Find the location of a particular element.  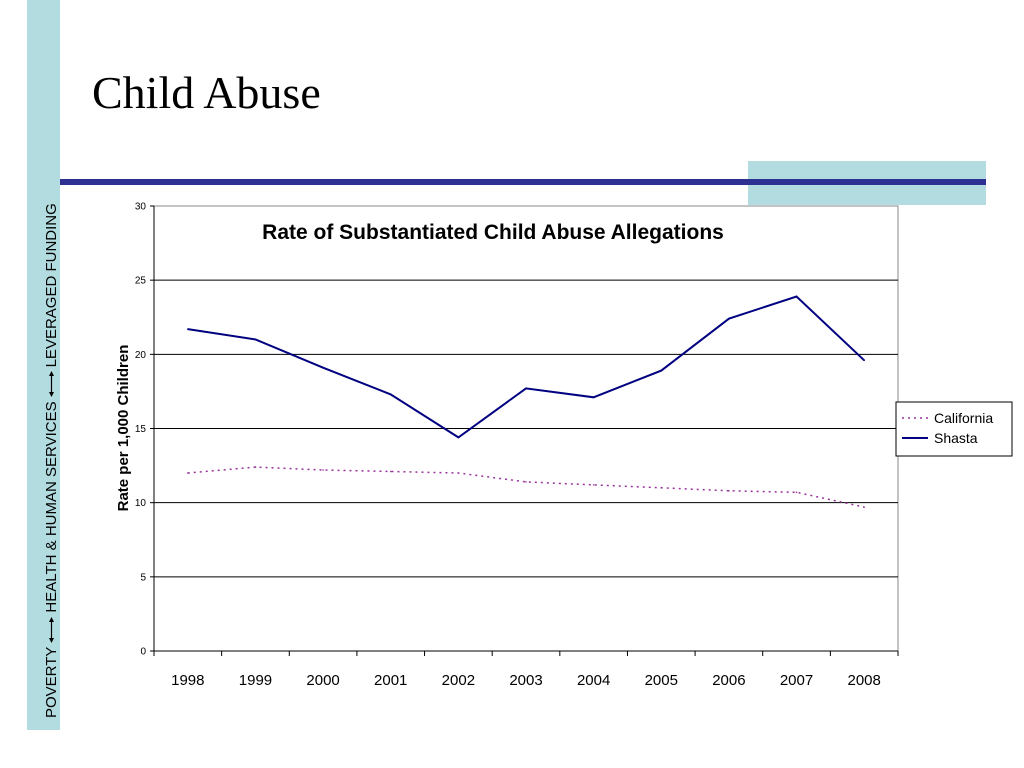

x-tick-label: 2001 is located at coordinates (390, 680).